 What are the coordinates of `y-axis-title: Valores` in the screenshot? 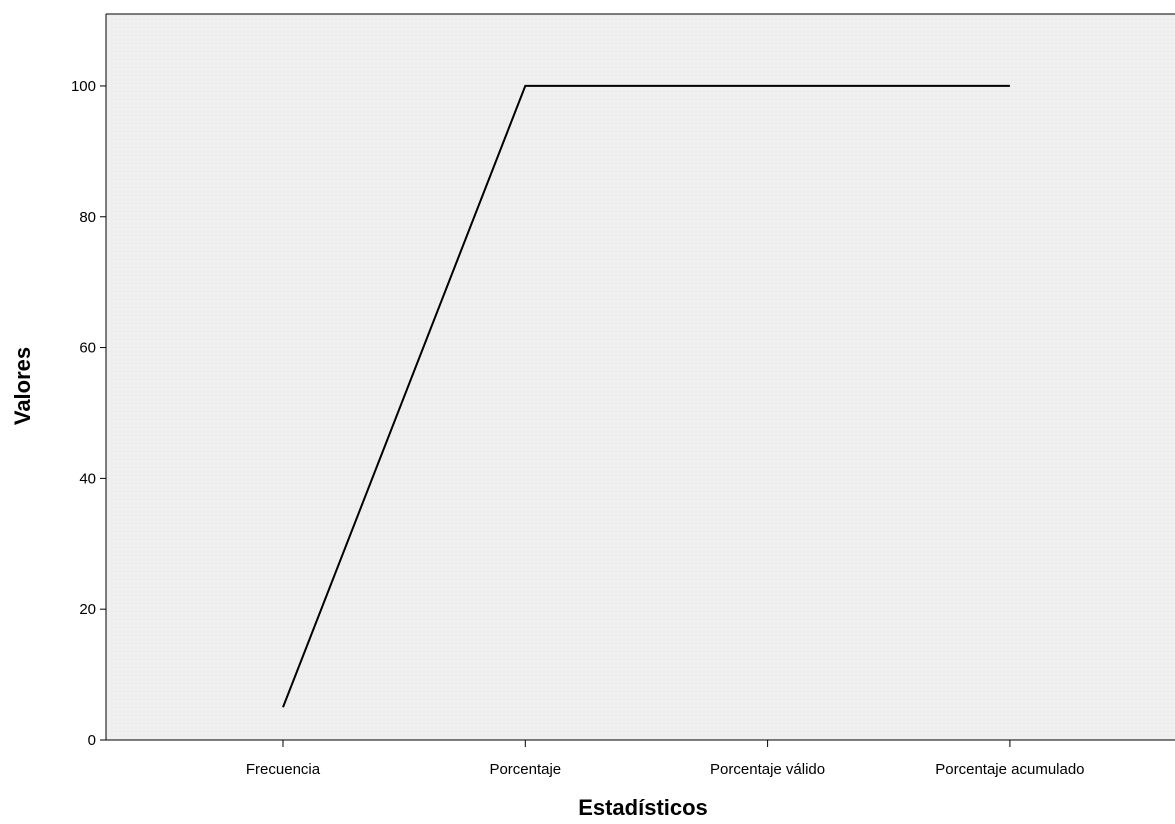 It's located at (22, 386).